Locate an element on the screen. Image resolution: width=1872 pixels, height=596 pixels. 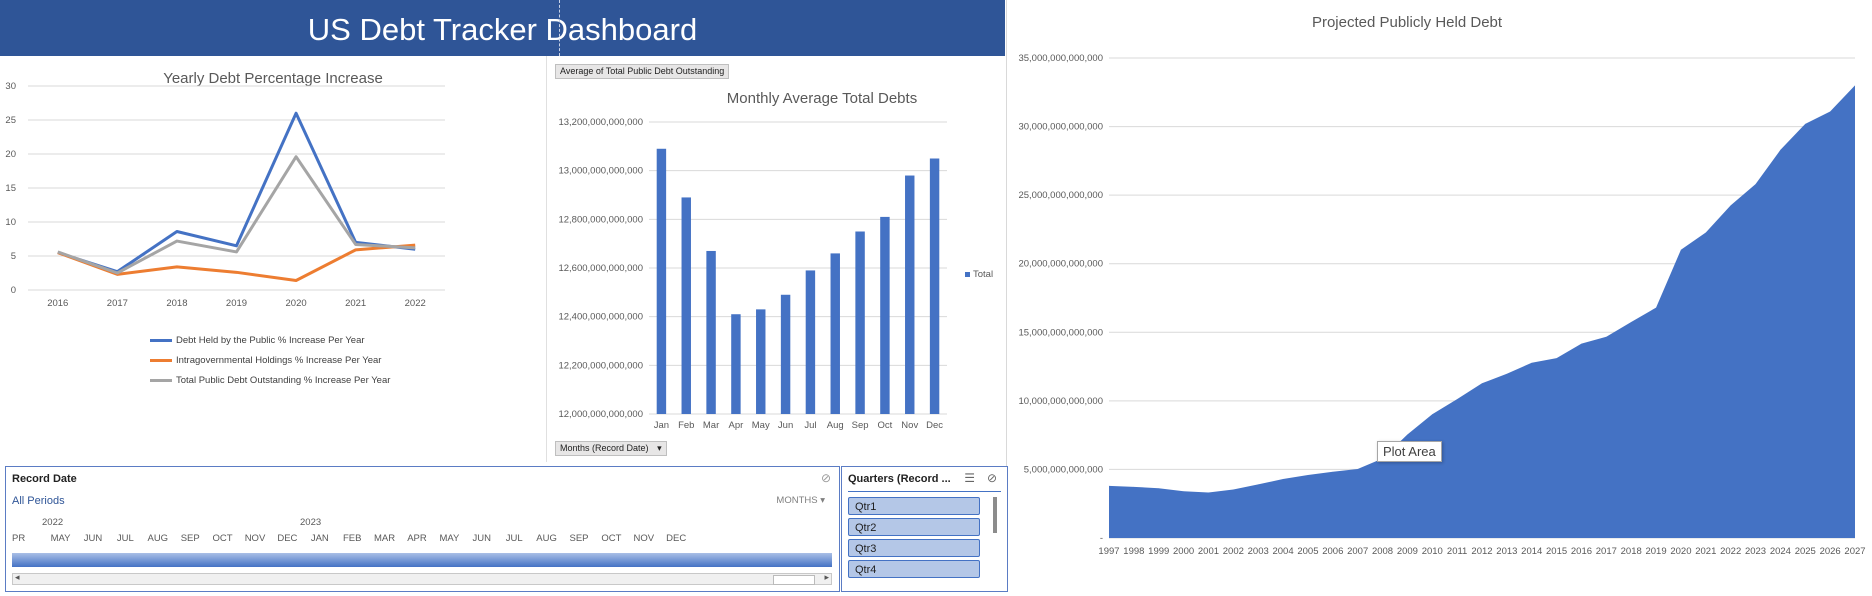
time-level-dropdown: MONTHS ▾ is located at coordinates (800, 500).